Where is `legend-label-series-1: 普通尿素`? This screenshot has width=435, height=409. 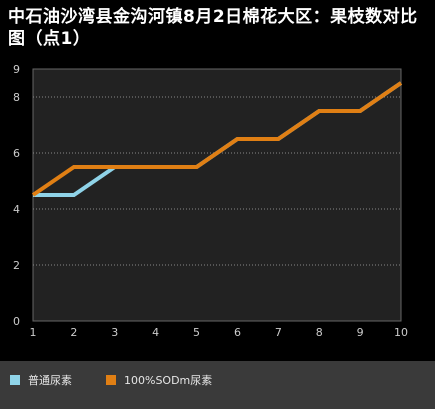
legend-label-series-1: 普通尿素 is located at coordinates (50, 380).